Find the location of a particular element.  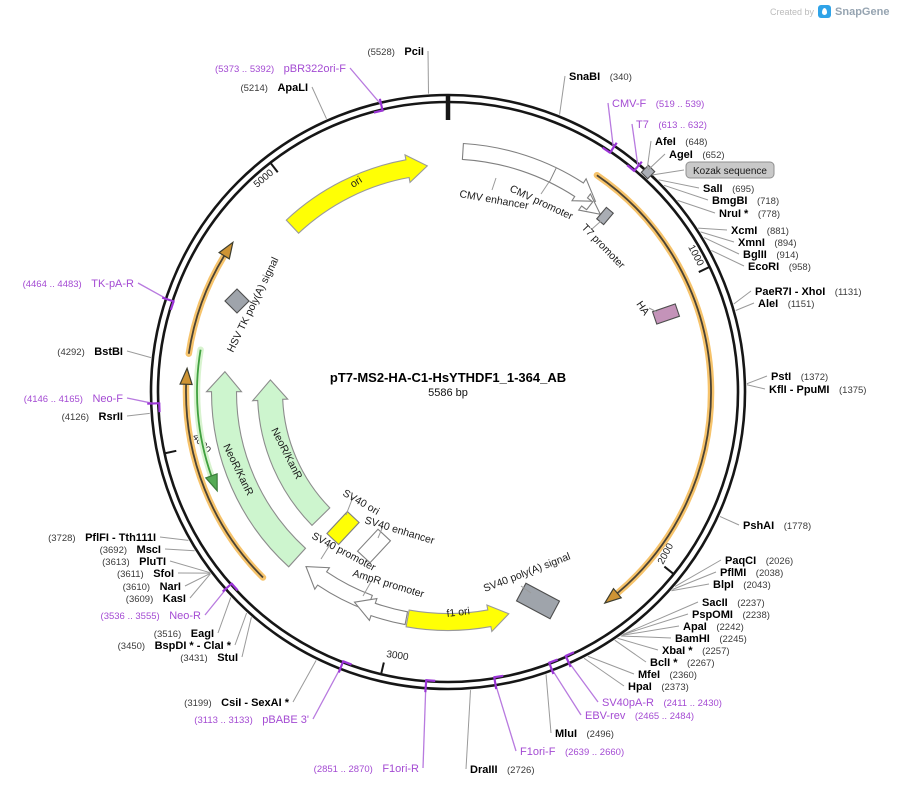

enzyme-label-PflMI: PflMI (2038) is located at coordinates (751, 573).